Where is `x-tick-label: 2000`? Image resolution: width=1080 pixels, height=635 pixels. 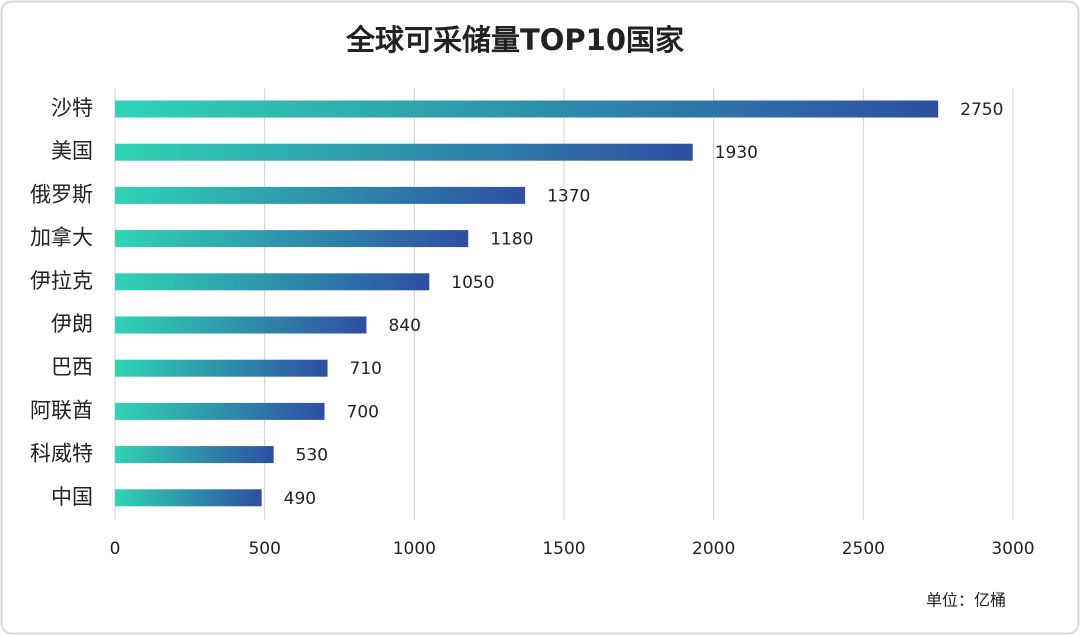 x-tick-label: 2000 is located at coordinates (713, 549).